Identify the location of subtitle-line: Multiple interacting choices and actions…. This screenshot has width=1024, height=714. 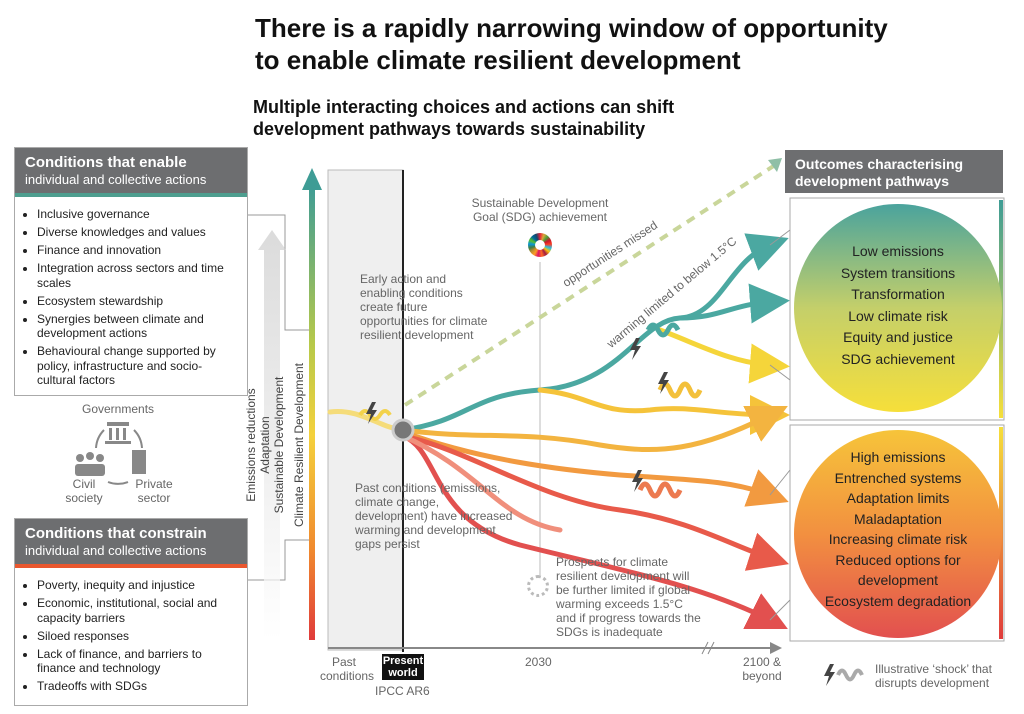
(464, 107).